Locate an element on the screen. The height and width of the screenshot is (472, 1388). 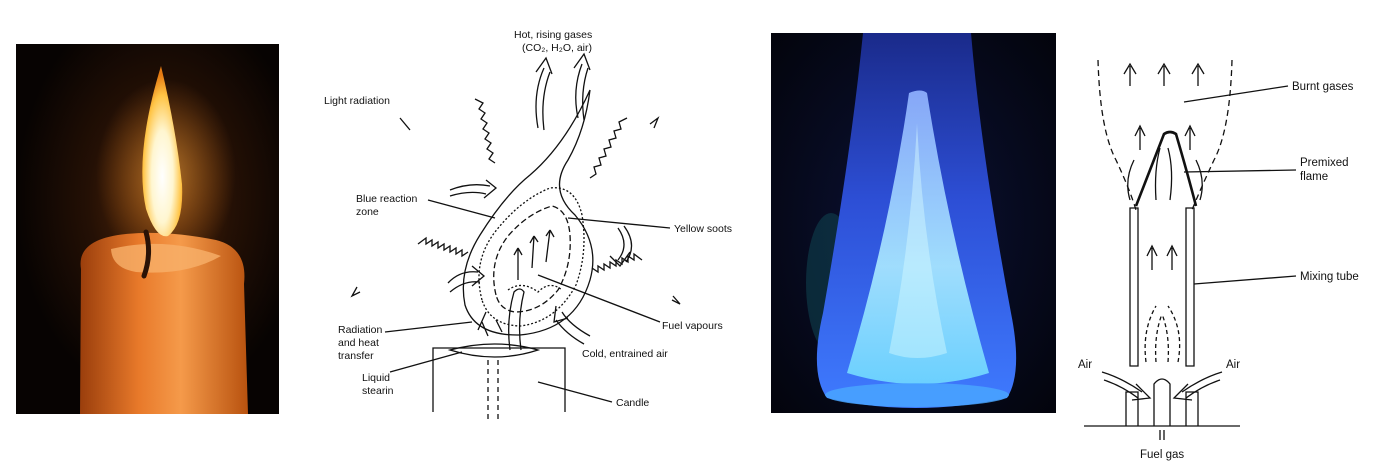
air-arrow-left is located at coordinates (1126, 386).